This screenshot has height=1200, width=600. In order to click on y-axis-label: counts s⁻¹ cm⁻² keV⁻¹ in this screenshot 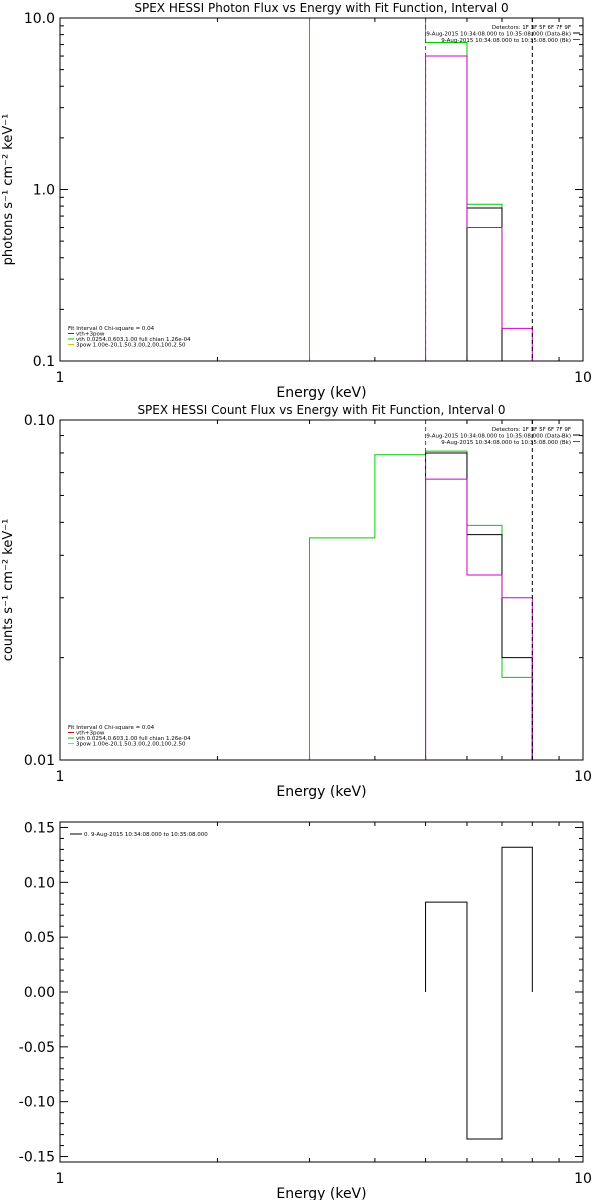, I will do `click(8, 590)`.